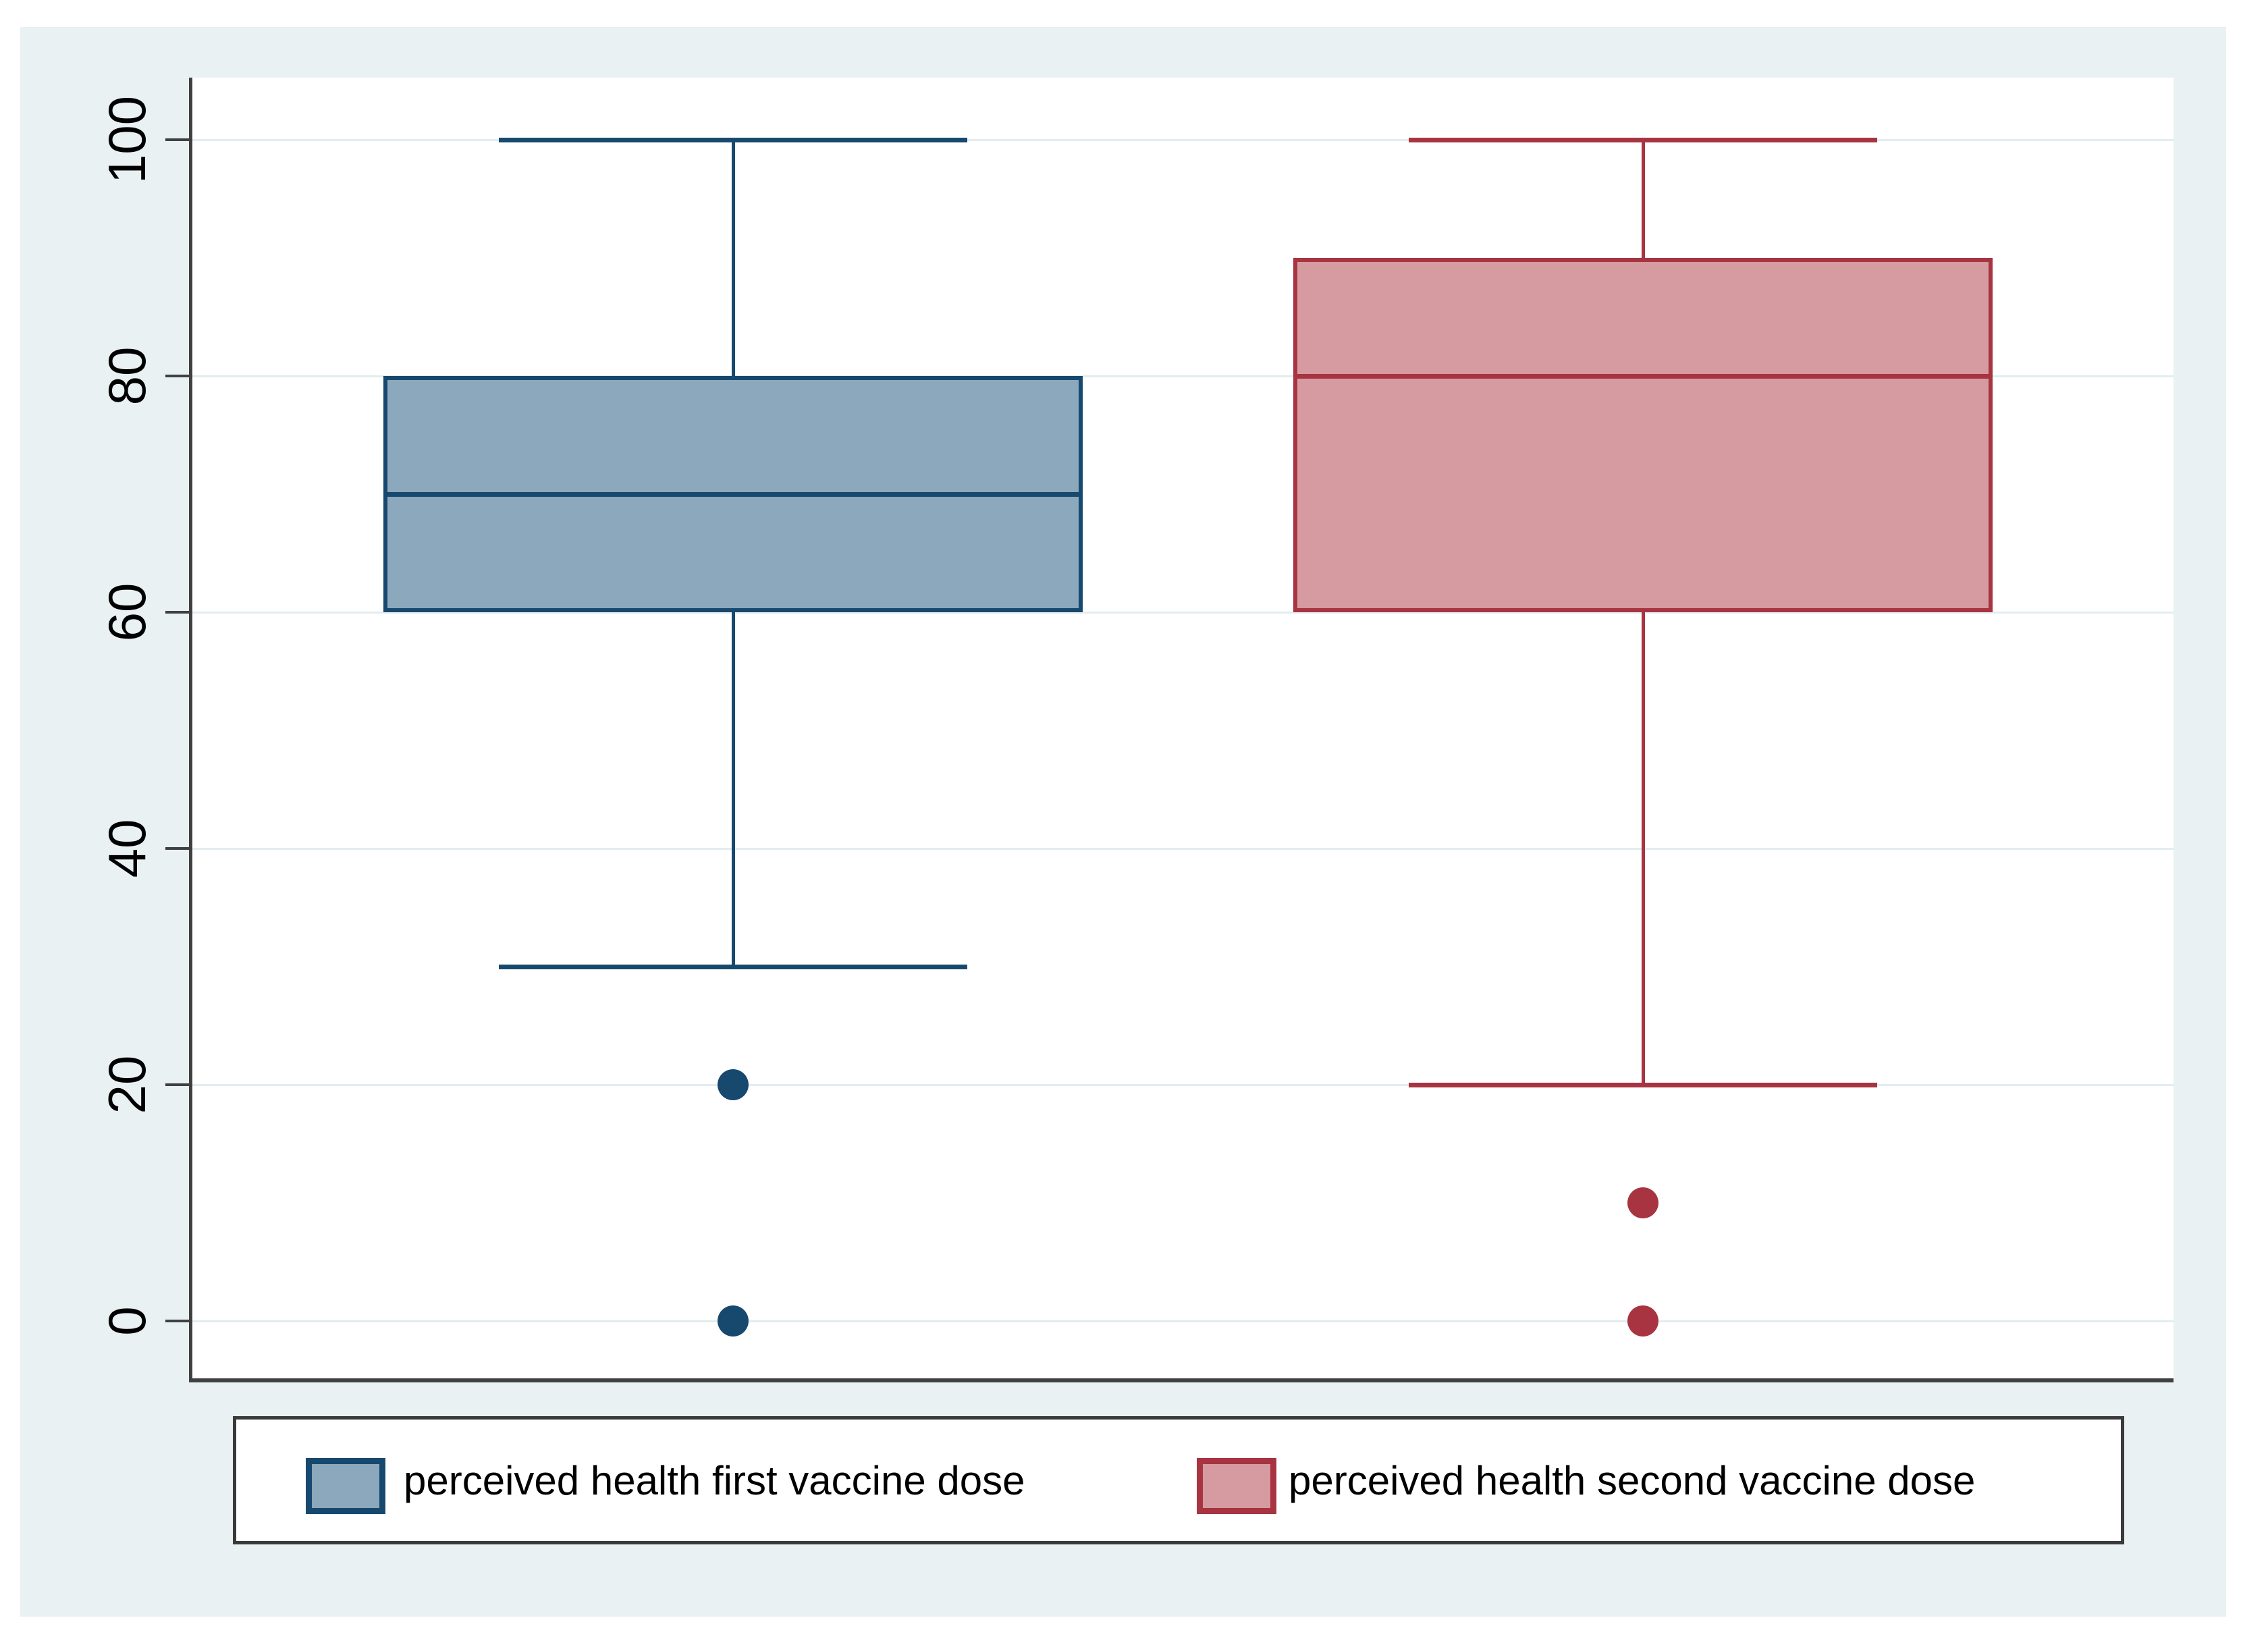 Image resolution: width=2268 pixels, height=1647 pixels. I want to click on y-tick-label: 40, so click(127, 848).